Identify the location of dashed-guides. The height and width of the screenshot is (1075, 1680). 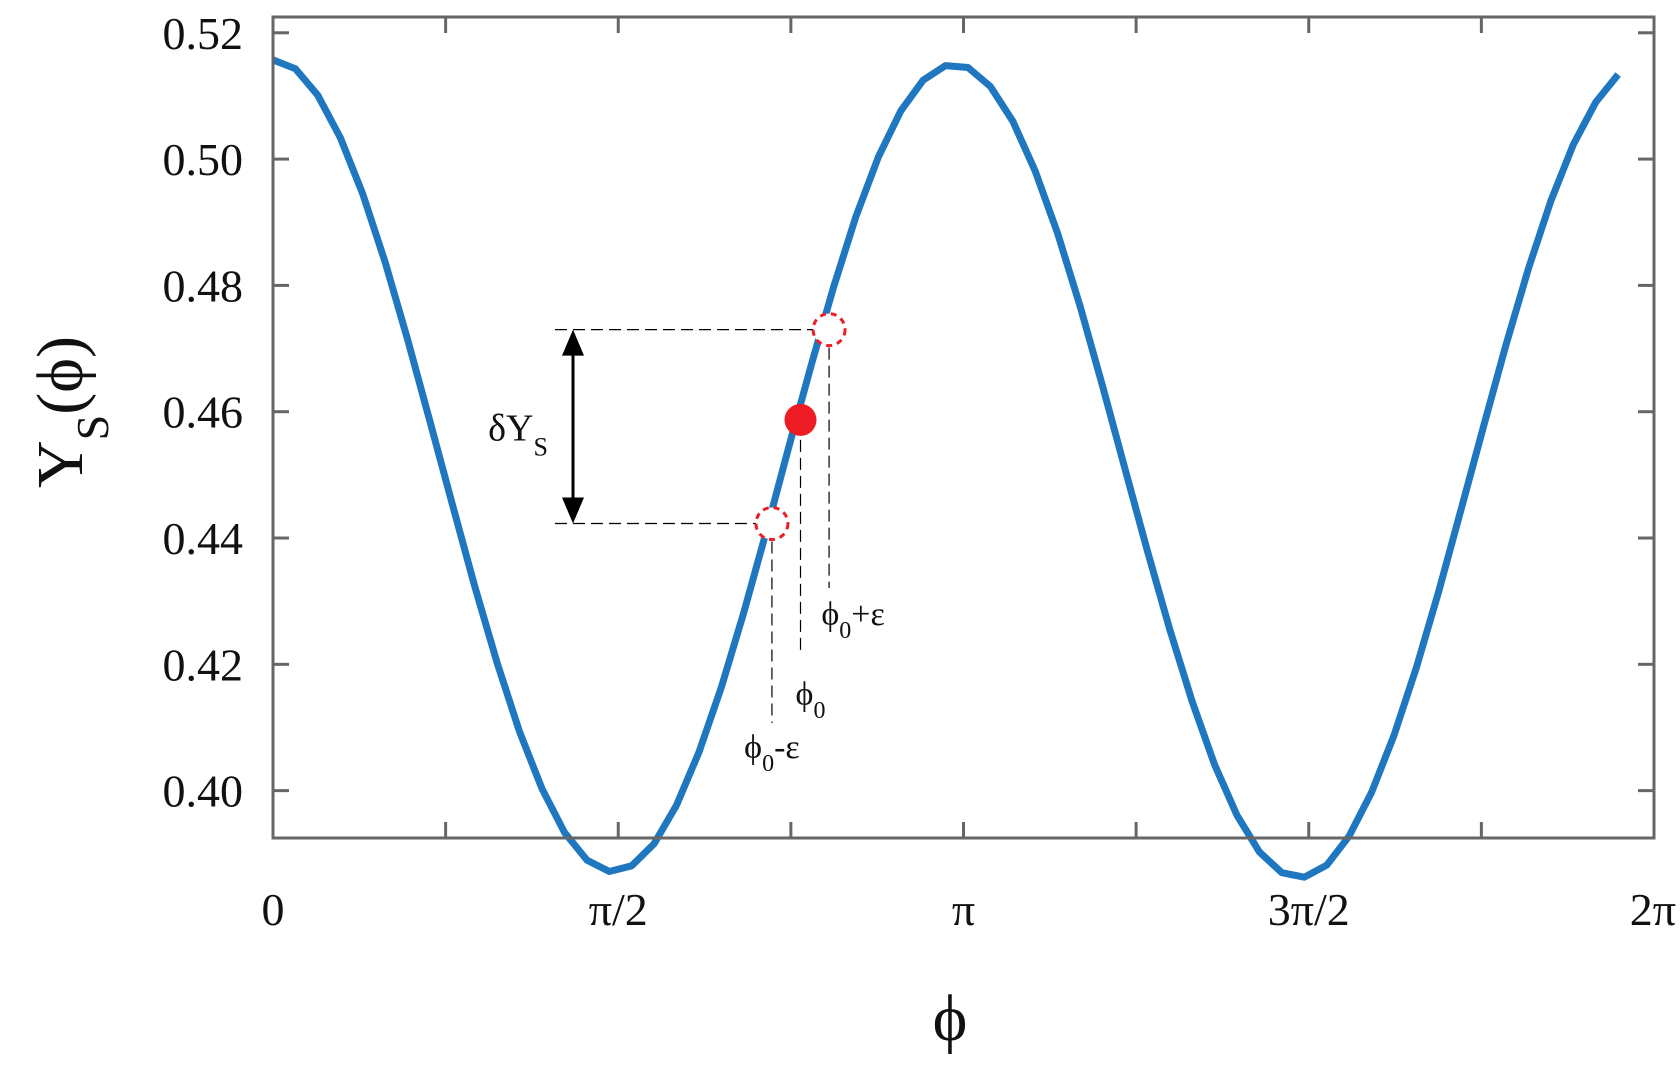
(692, 526).